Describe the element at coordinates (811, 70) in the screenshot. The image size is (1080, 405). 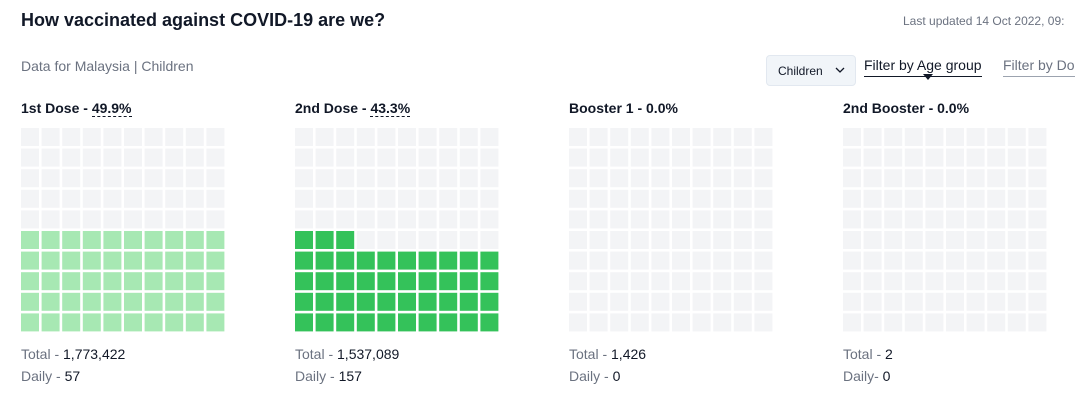
I see `age-group-select: Children` at that location.